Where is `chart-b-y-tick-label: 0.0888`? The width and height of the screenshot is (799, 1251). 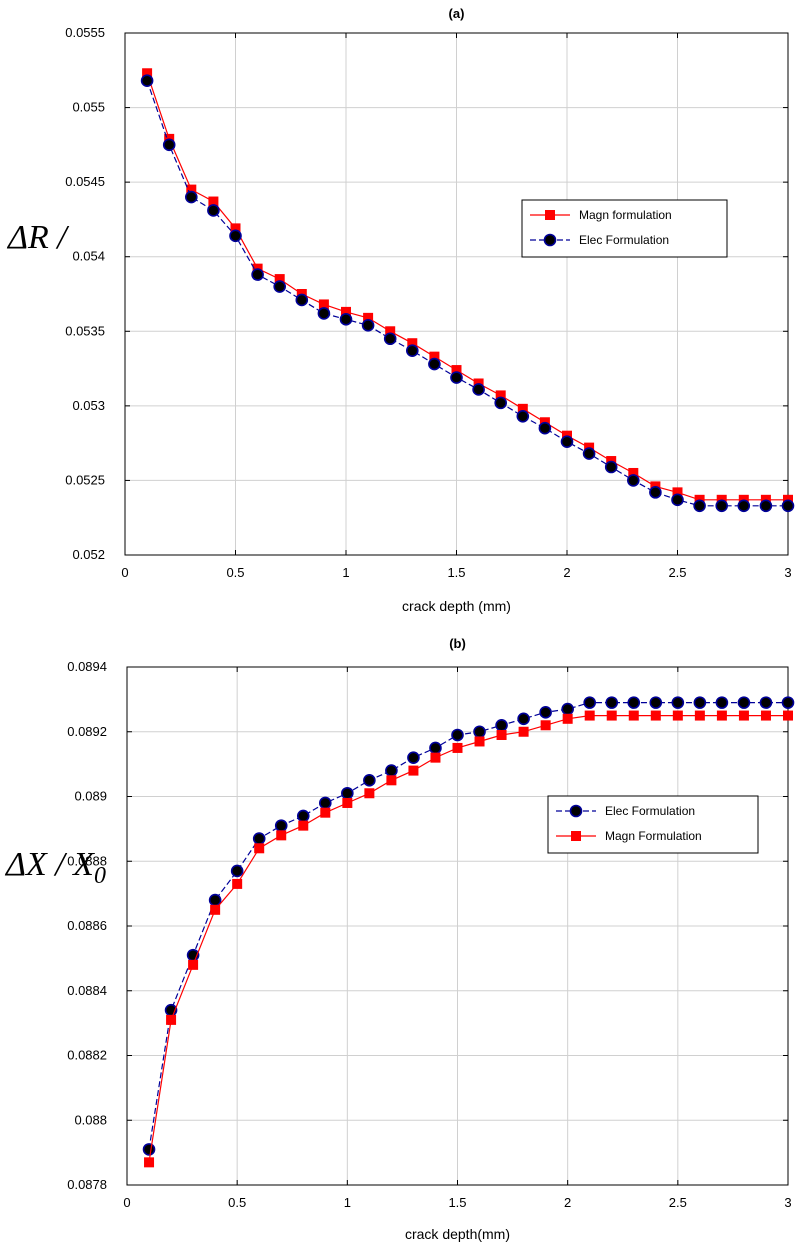
chart-b-y-tick-label: 0.0888 is located at coordinates (87, 860).